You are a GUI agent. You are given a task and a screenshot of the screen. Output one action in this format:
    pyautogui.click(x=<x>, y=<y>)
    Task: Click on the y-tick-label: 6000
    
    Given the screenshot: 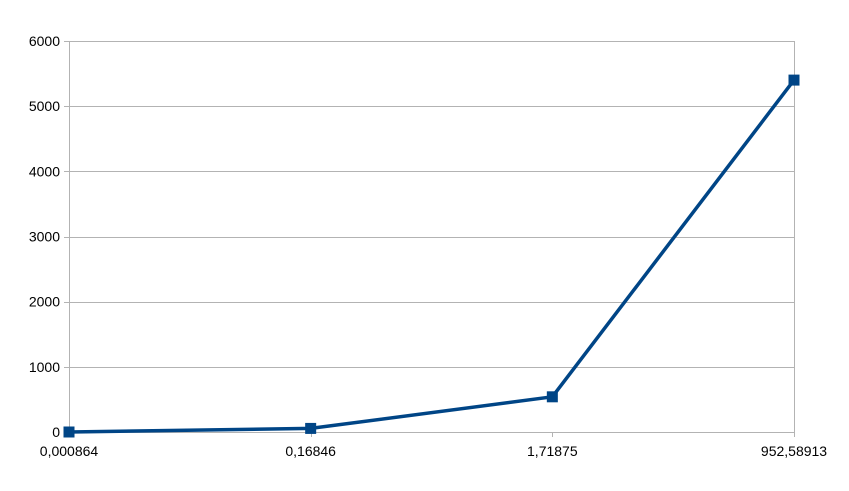 What is the action you would take?
    pyautogui.click(x=44, y=41)
    